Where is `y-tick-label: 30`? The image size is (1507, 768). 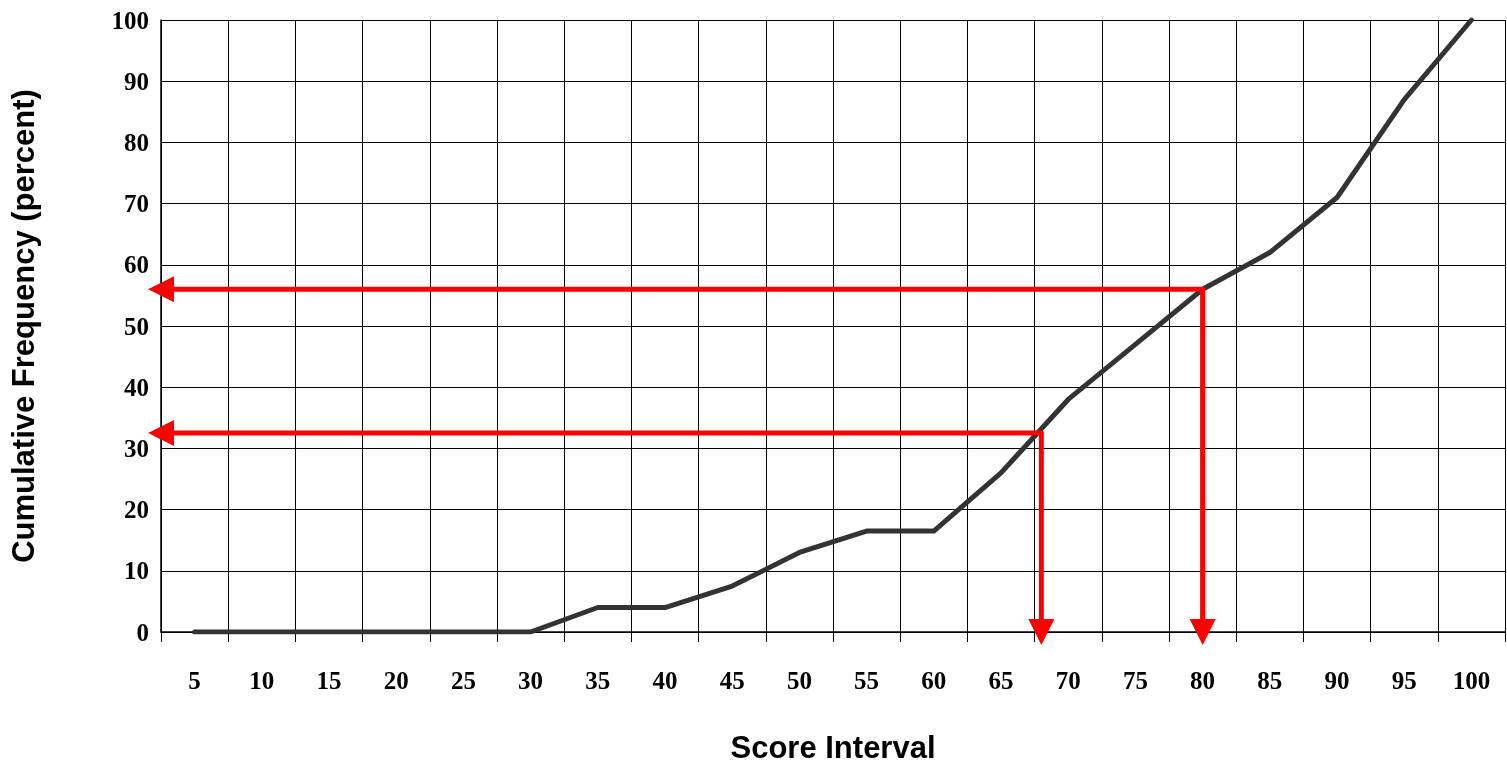
y-tick-label: 30 is located at coordinates (136, 448).